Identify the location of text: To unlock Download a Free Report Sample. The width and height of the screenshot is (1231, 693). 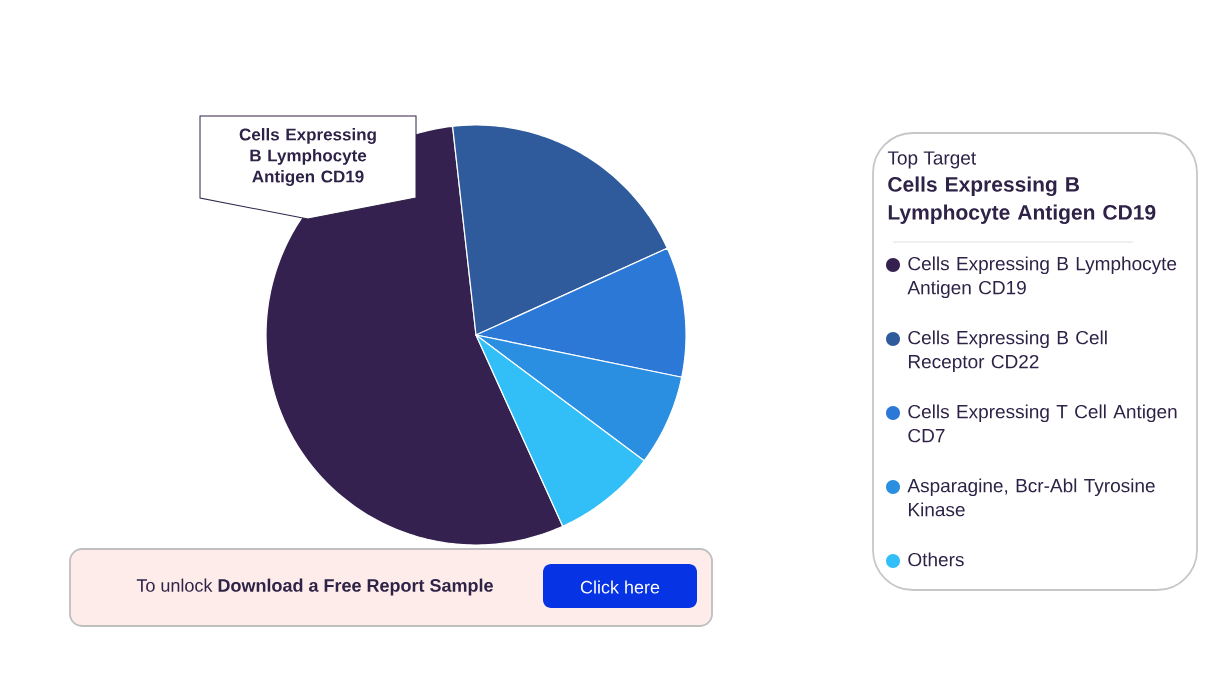
(314, 587).